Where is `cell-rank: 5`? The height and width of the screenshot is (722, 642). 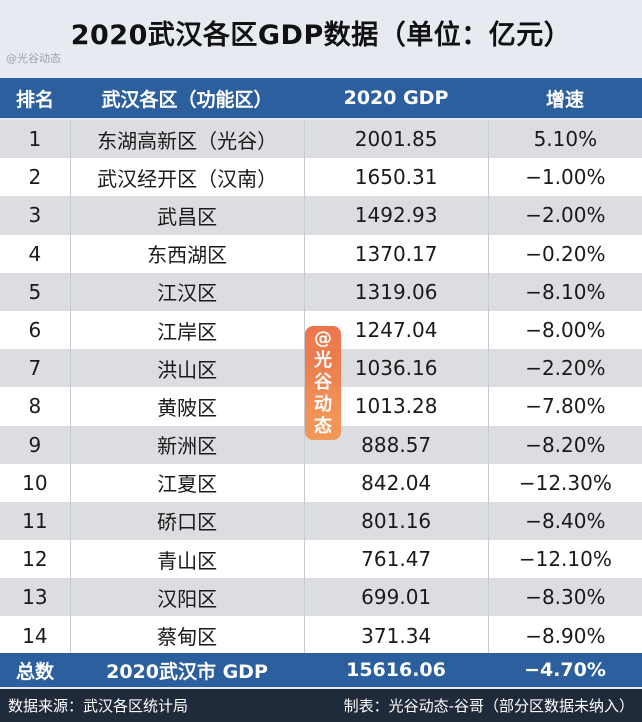 cell-rank: 5 is located at coordinates (35, 291).